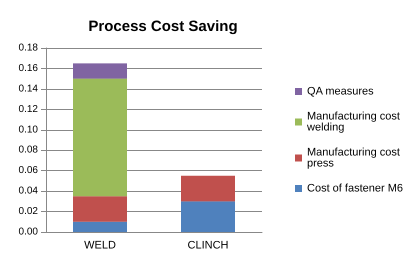  Describe the element at coordinates (28, 212) in the screenshot. I see `y-tick-label: 0.02` at that location.